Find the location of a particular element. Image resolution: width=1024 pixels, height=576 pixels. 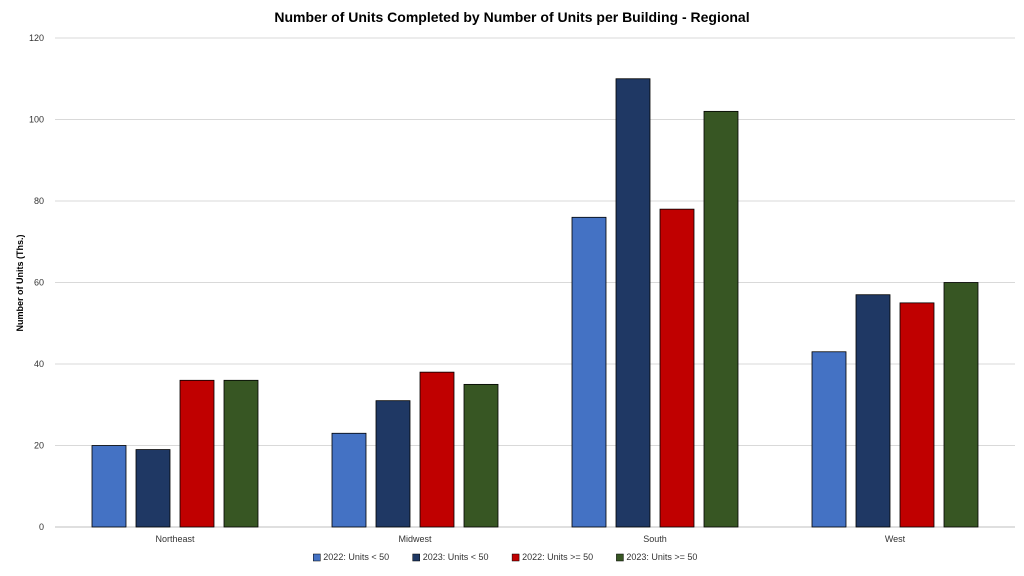

y-axis-label: Number of Units (Ths.) is located at coordinates (20, 283).